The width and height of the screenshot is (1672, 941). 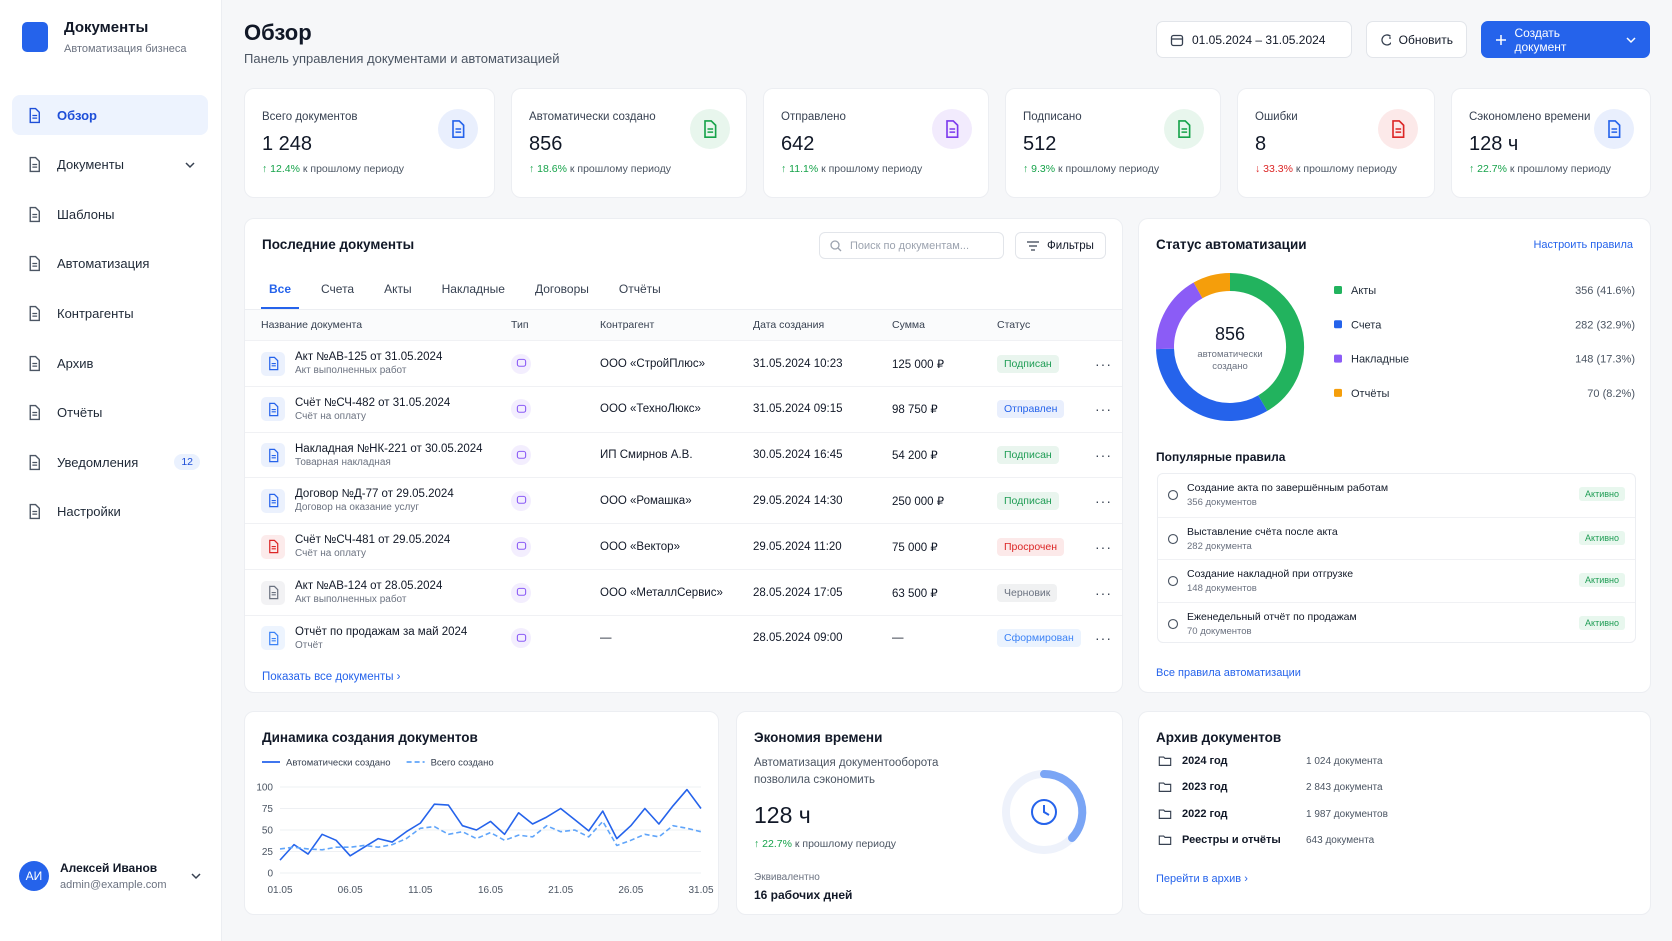 What do you see at coordinates (652, 363) in the screenshot?
I see `counterparty: ООО «СтройПлюс»` at bounding box center [652, 363].